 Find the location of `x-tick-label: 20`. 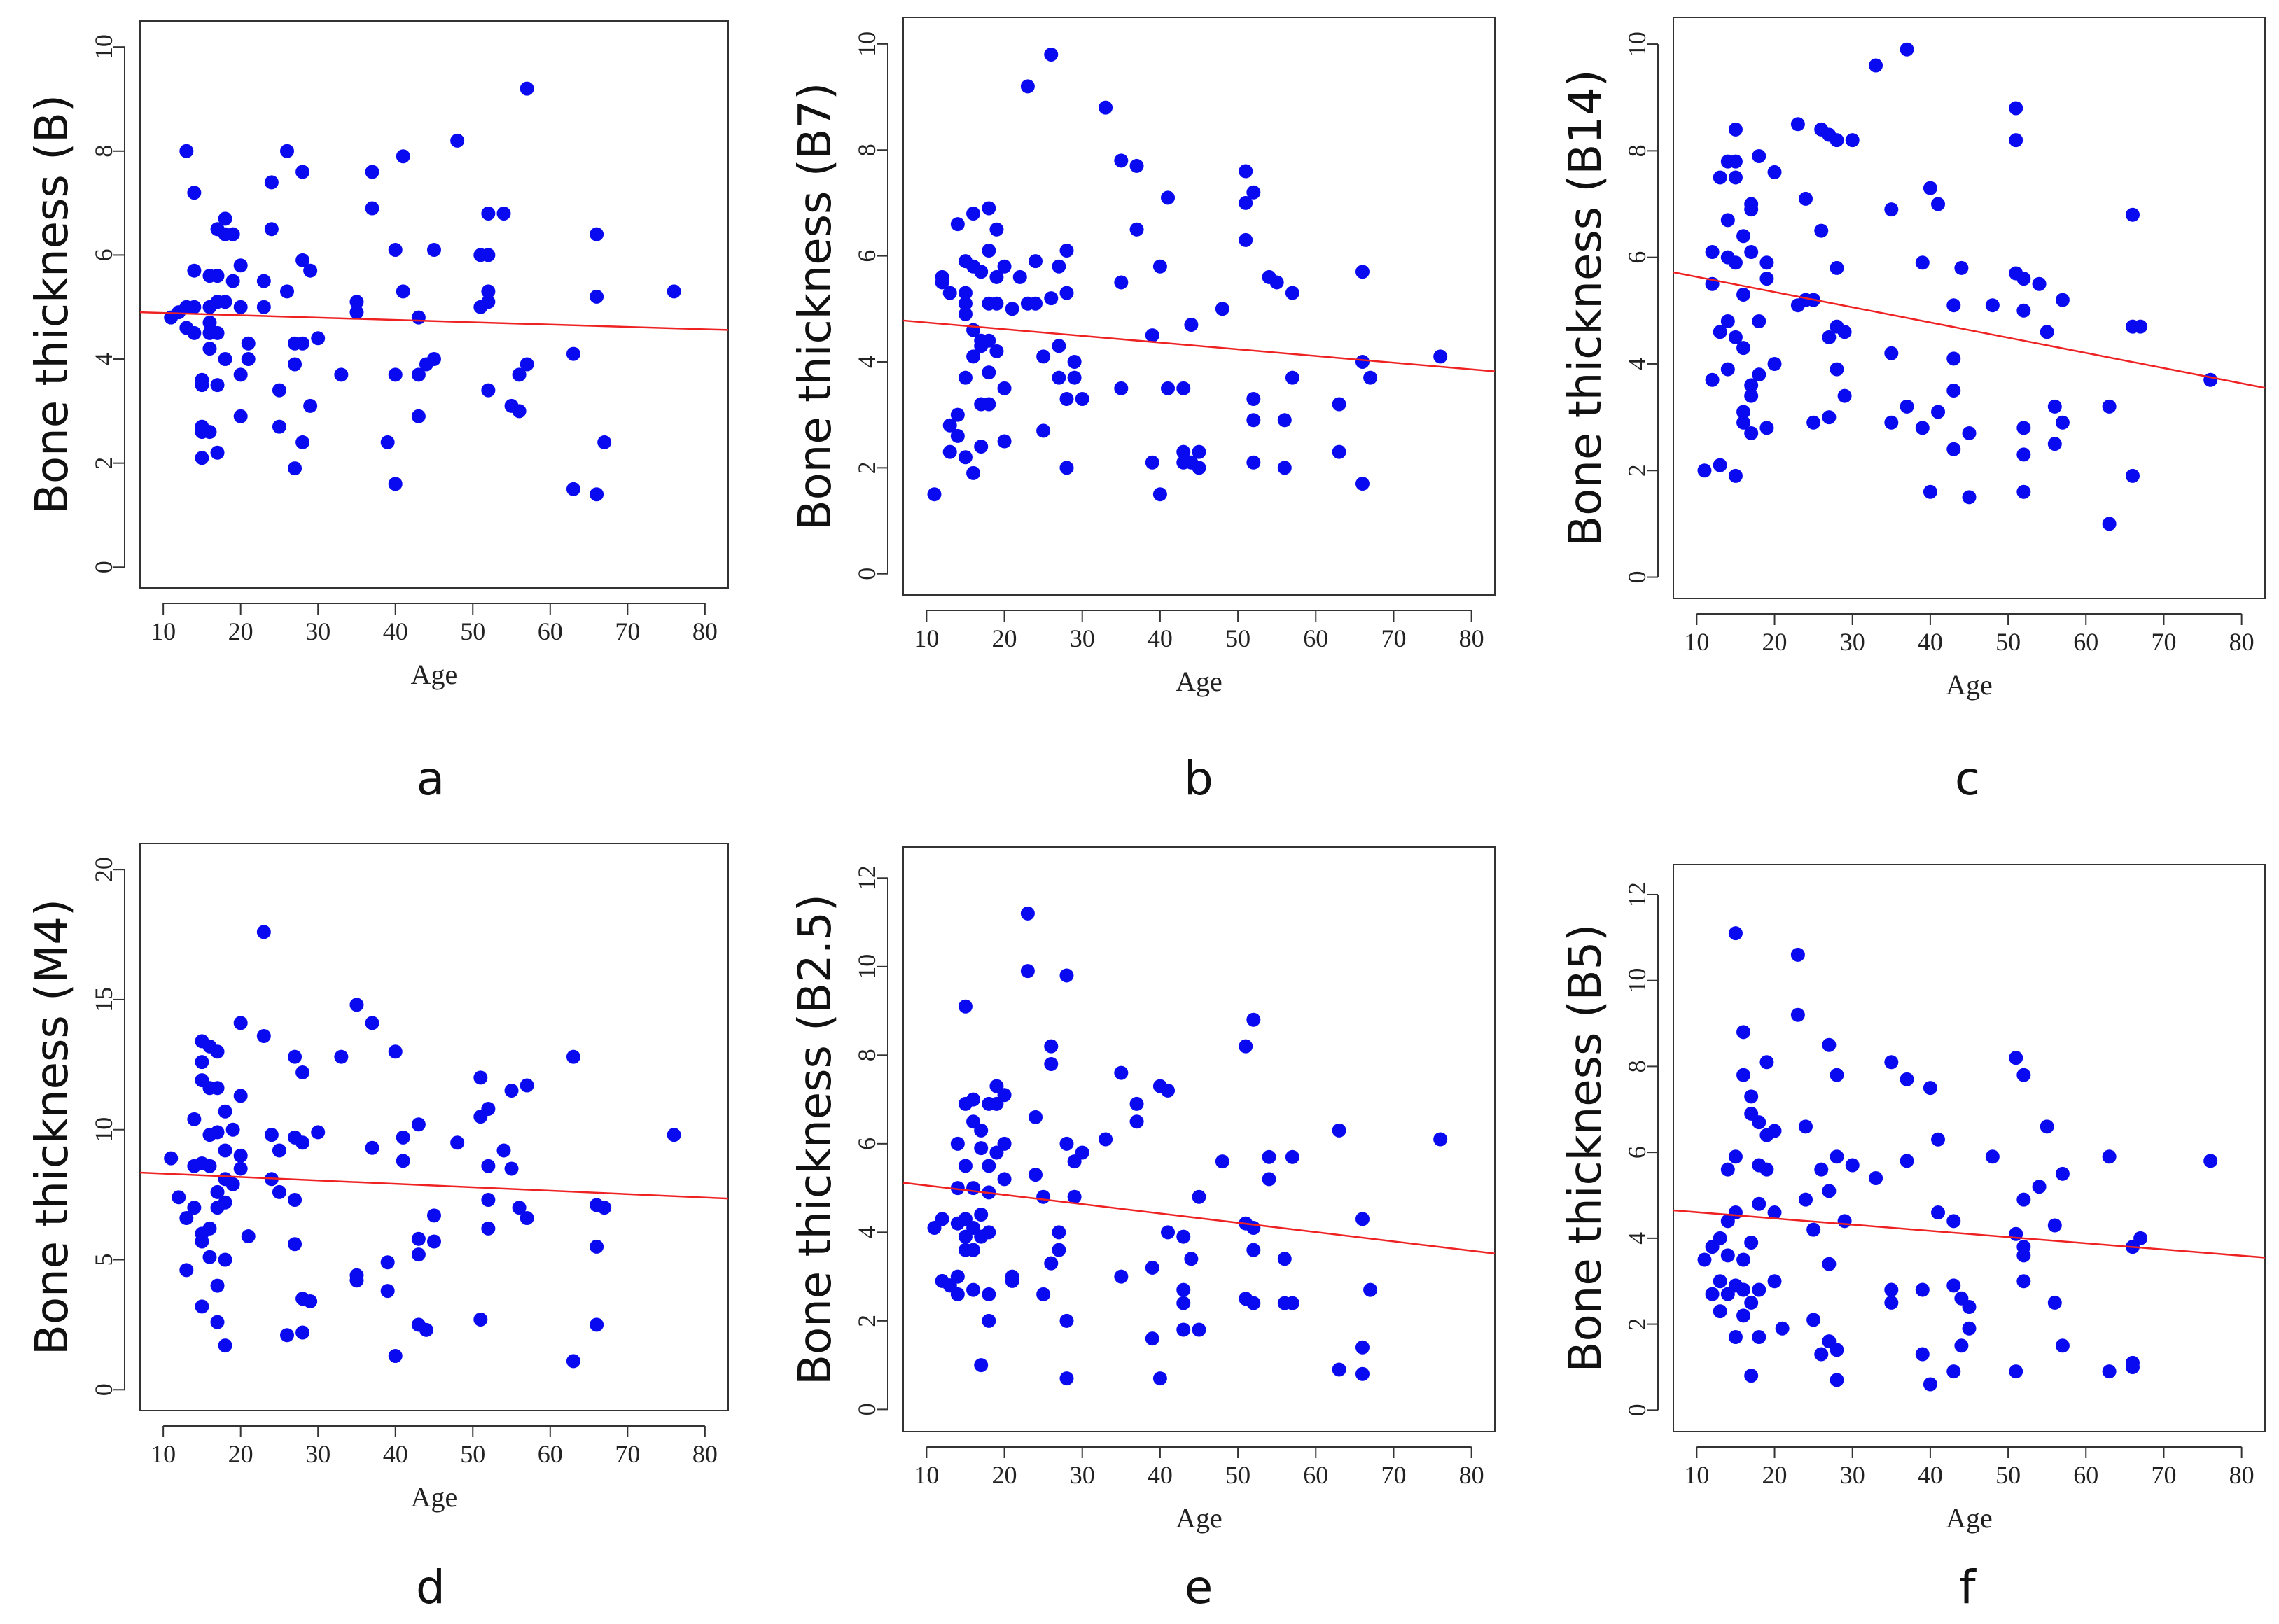

x-tick-label: 20 is located at coordinates (1774, 642).